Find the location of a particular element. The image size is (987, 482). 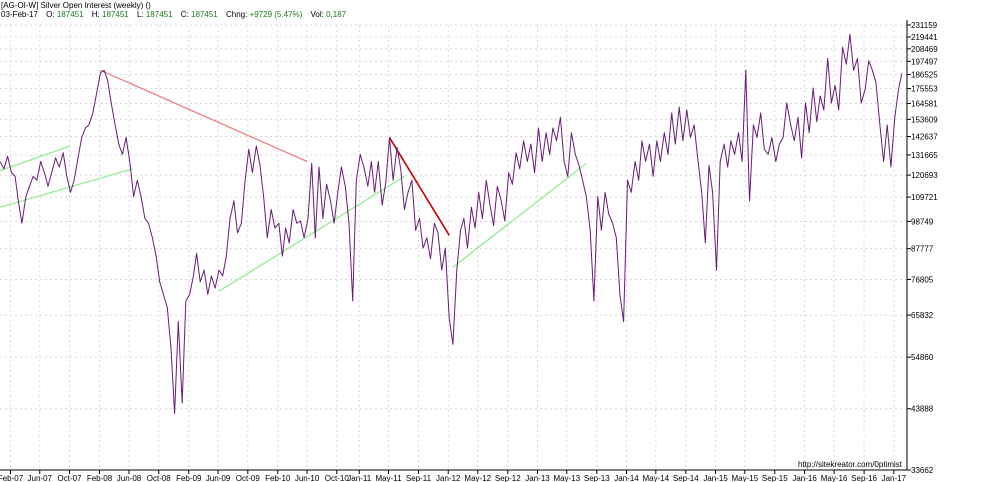

quote-change-label: Chng: is located at coordinates (236, 14).